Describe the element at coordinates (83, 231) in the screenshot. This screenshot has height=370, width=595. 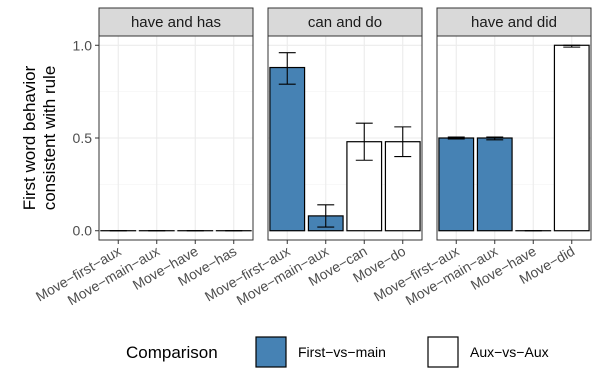
I see `y-tick-label: 0.0` at that location.